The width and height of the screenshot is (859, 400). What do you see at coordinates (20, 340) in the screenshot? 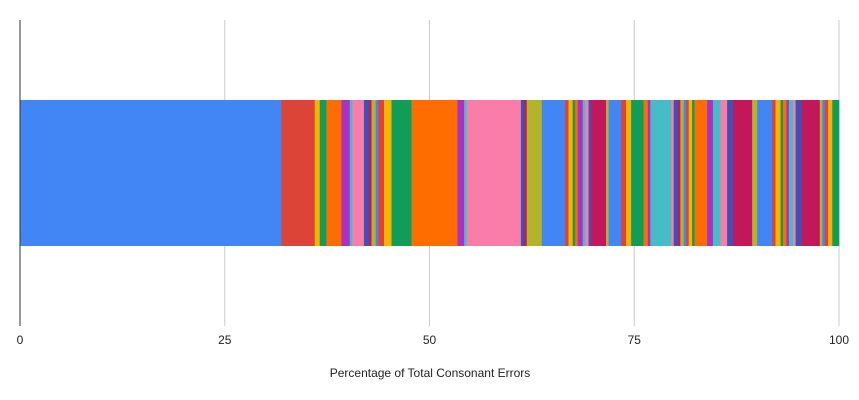
I see `x-tick-label-0: 0` at bounding box center [20, 340].